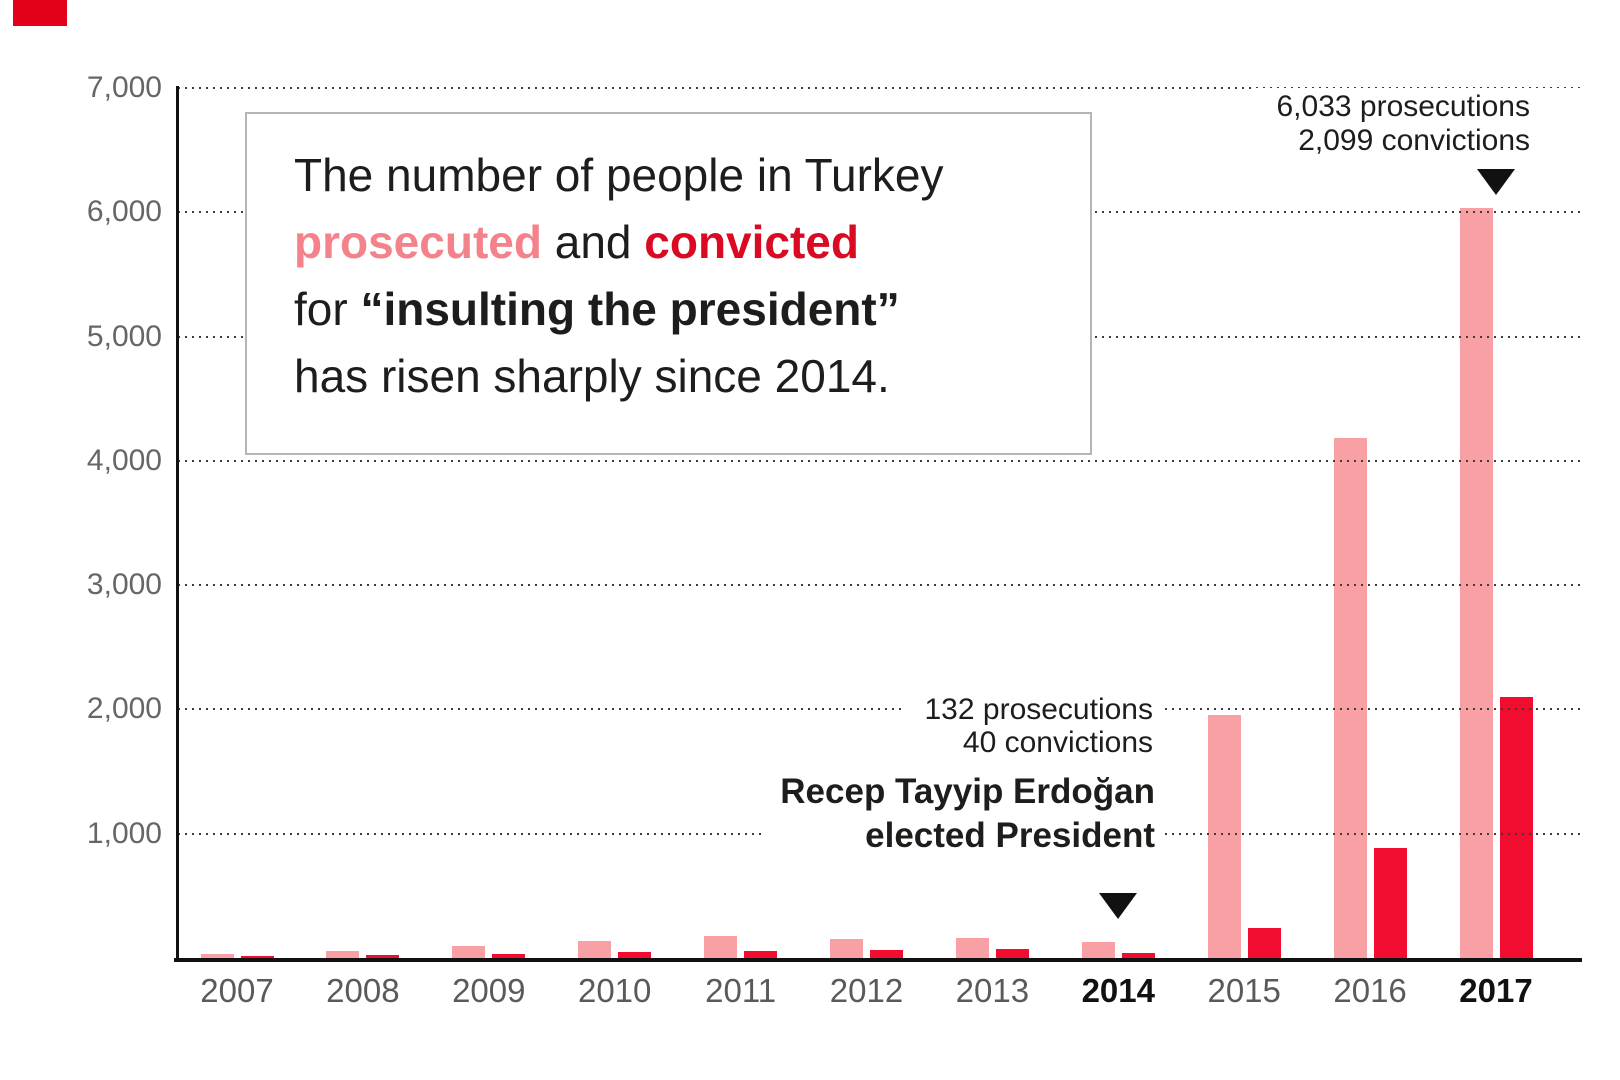 The width and height of the screenshot is (1620, 1080). I want to click on x-axis-label-2009: 2009, so click(489, 990).